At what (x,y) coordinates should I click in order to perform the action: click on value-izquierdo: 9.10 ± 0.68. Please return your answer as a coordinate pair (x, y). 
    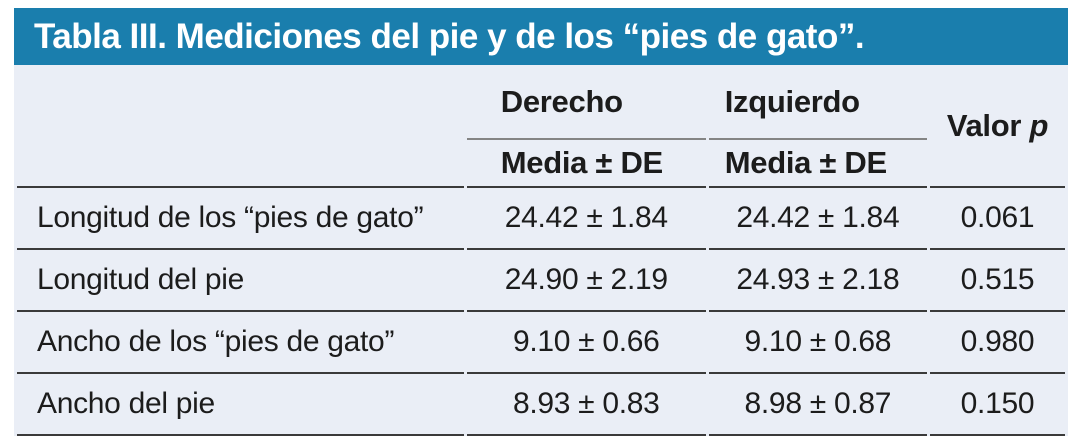
    Looking at the image, I should click on (817, 343).